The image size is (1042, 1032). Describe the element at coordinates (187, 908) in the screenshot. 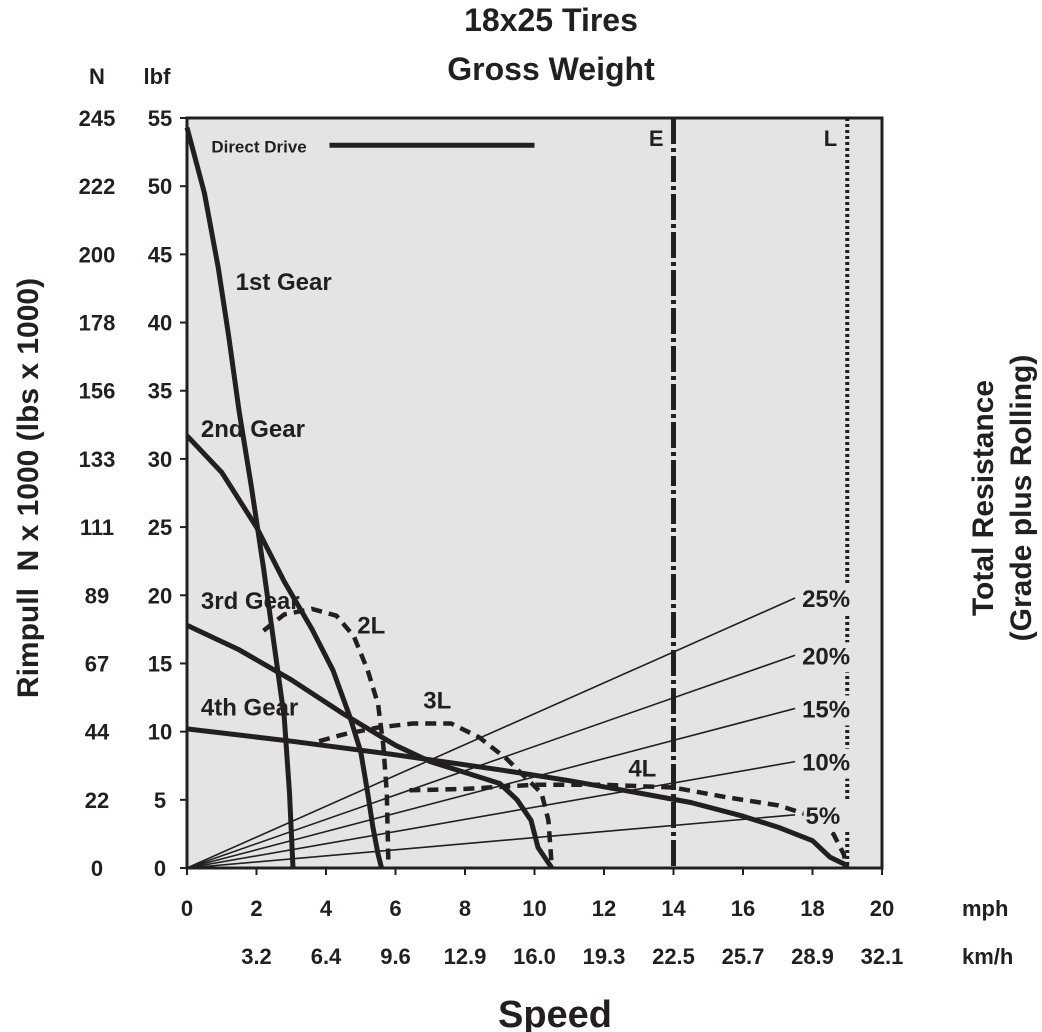

I see `x-tick-label-mph: 0` at that location.